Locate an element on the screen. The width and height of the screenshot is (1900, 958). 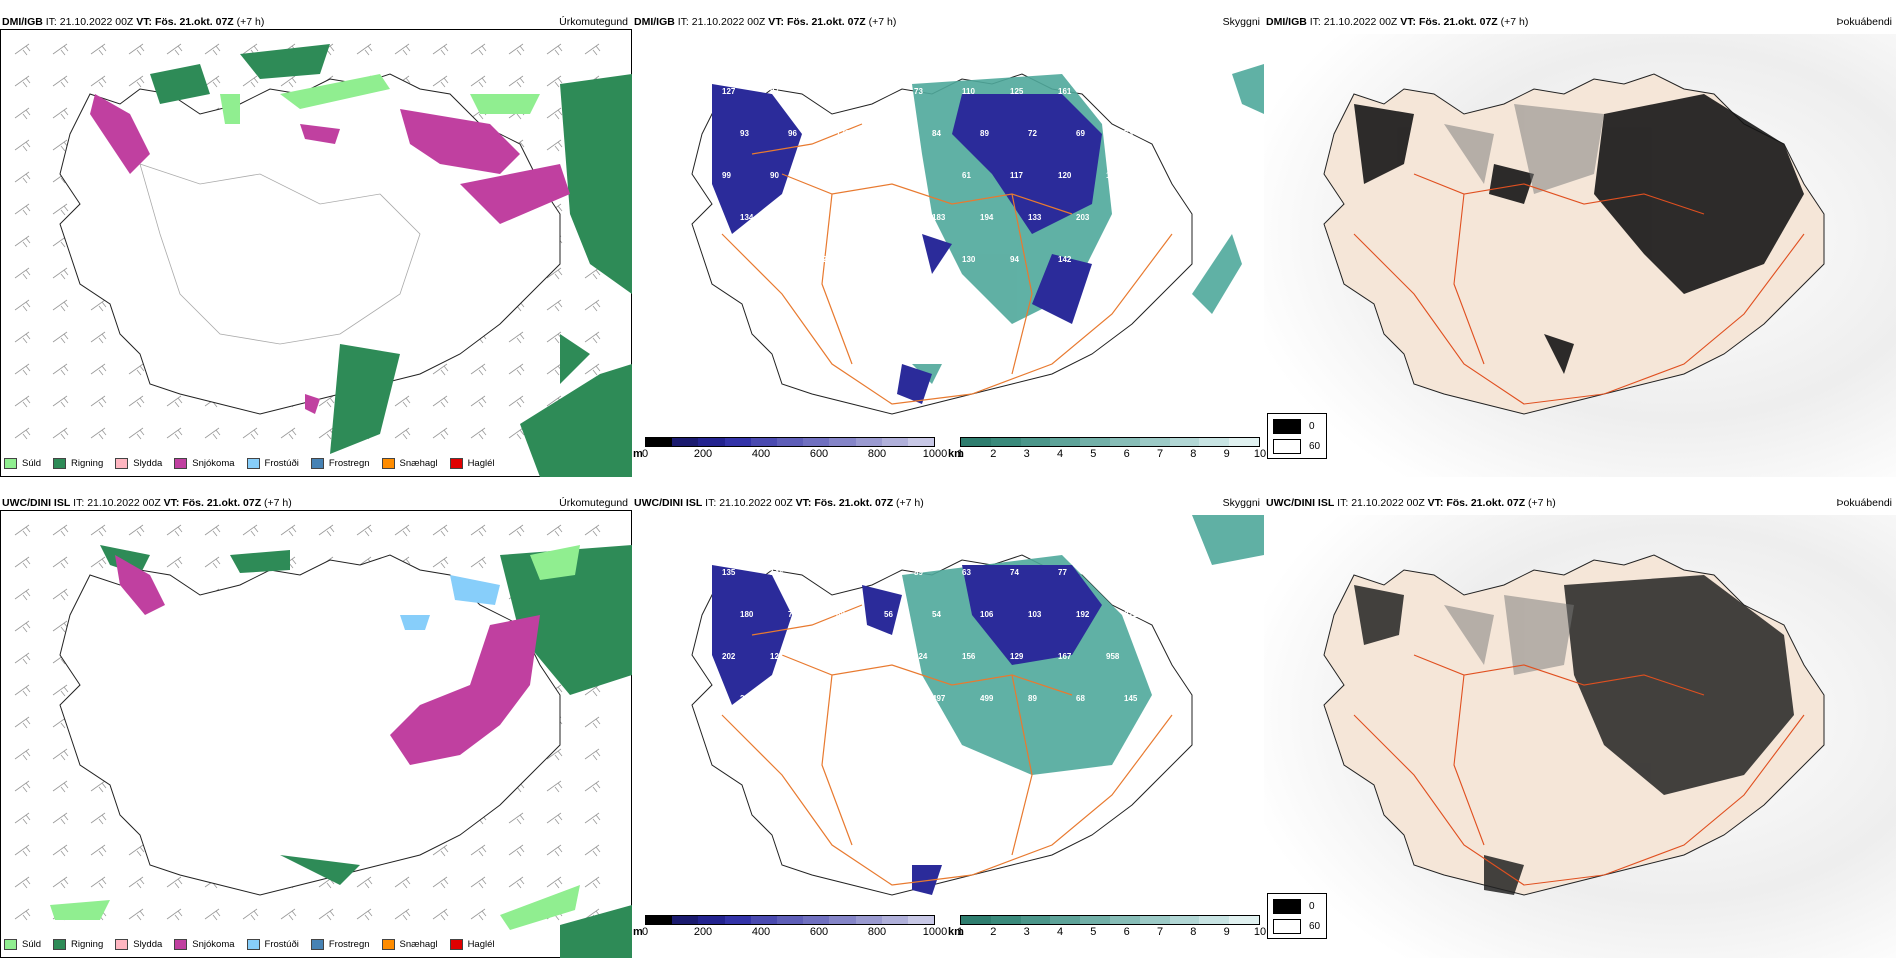
visibility-value-label: 232 is located at coordinates (873, 91).